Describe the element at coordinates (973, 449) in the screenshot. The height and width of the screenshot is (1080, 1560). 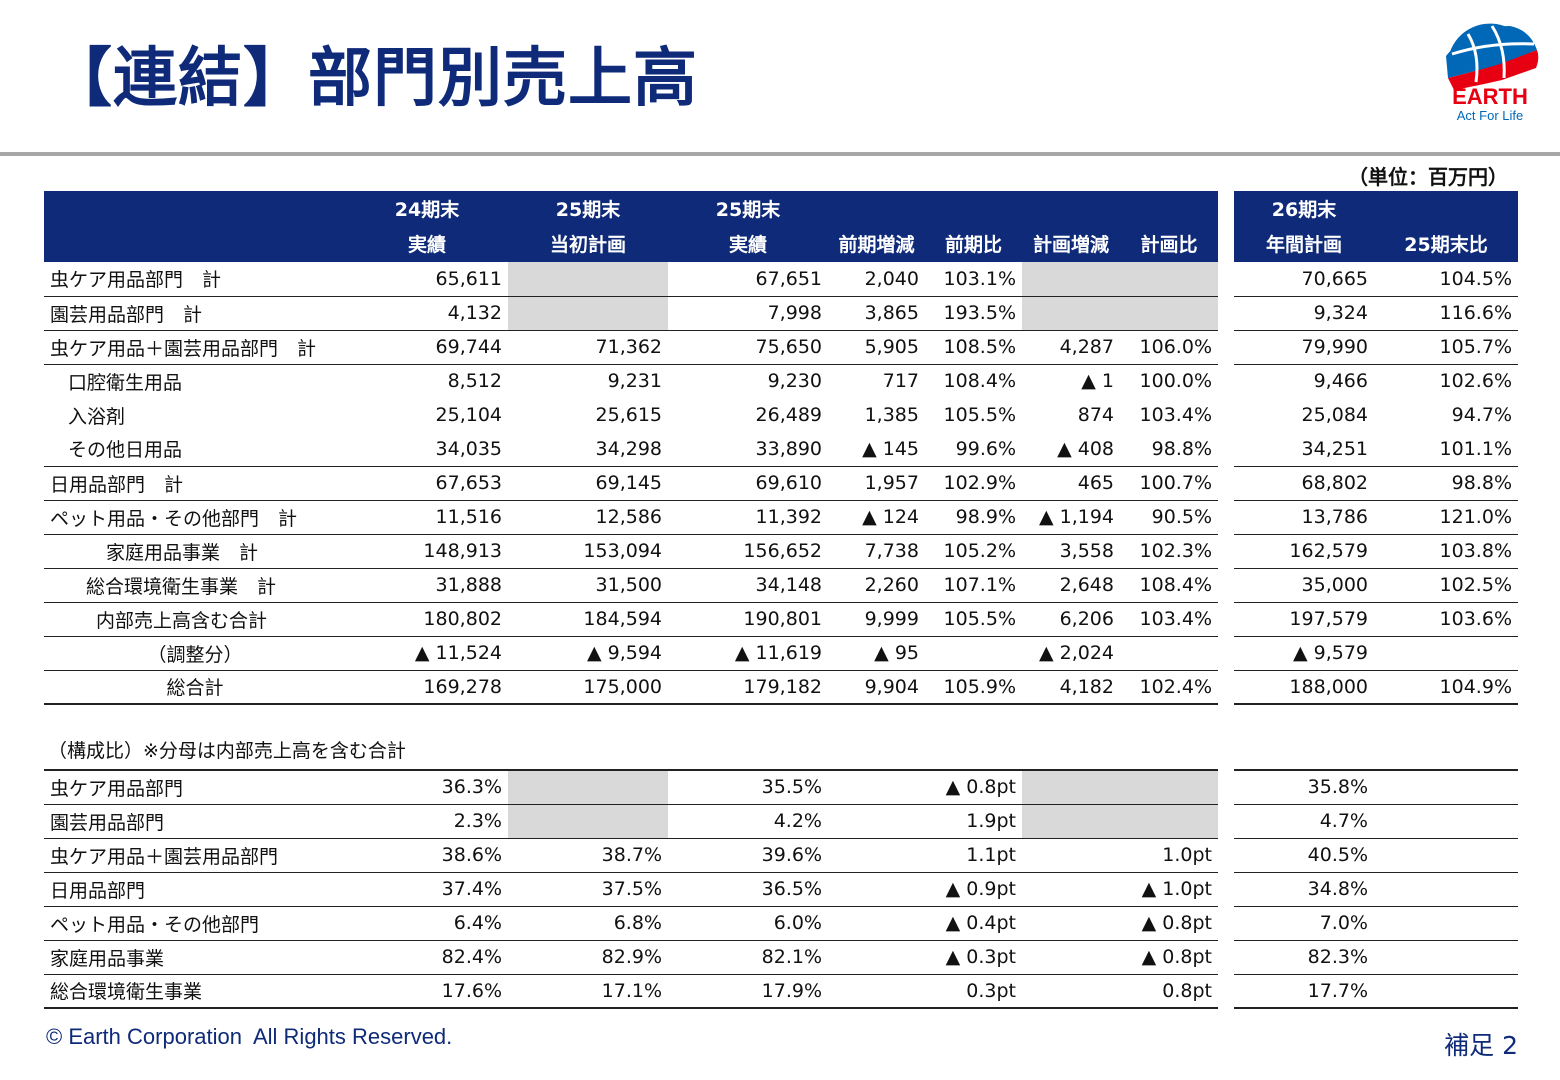
I see `table-cell: 99.6%` at that location.